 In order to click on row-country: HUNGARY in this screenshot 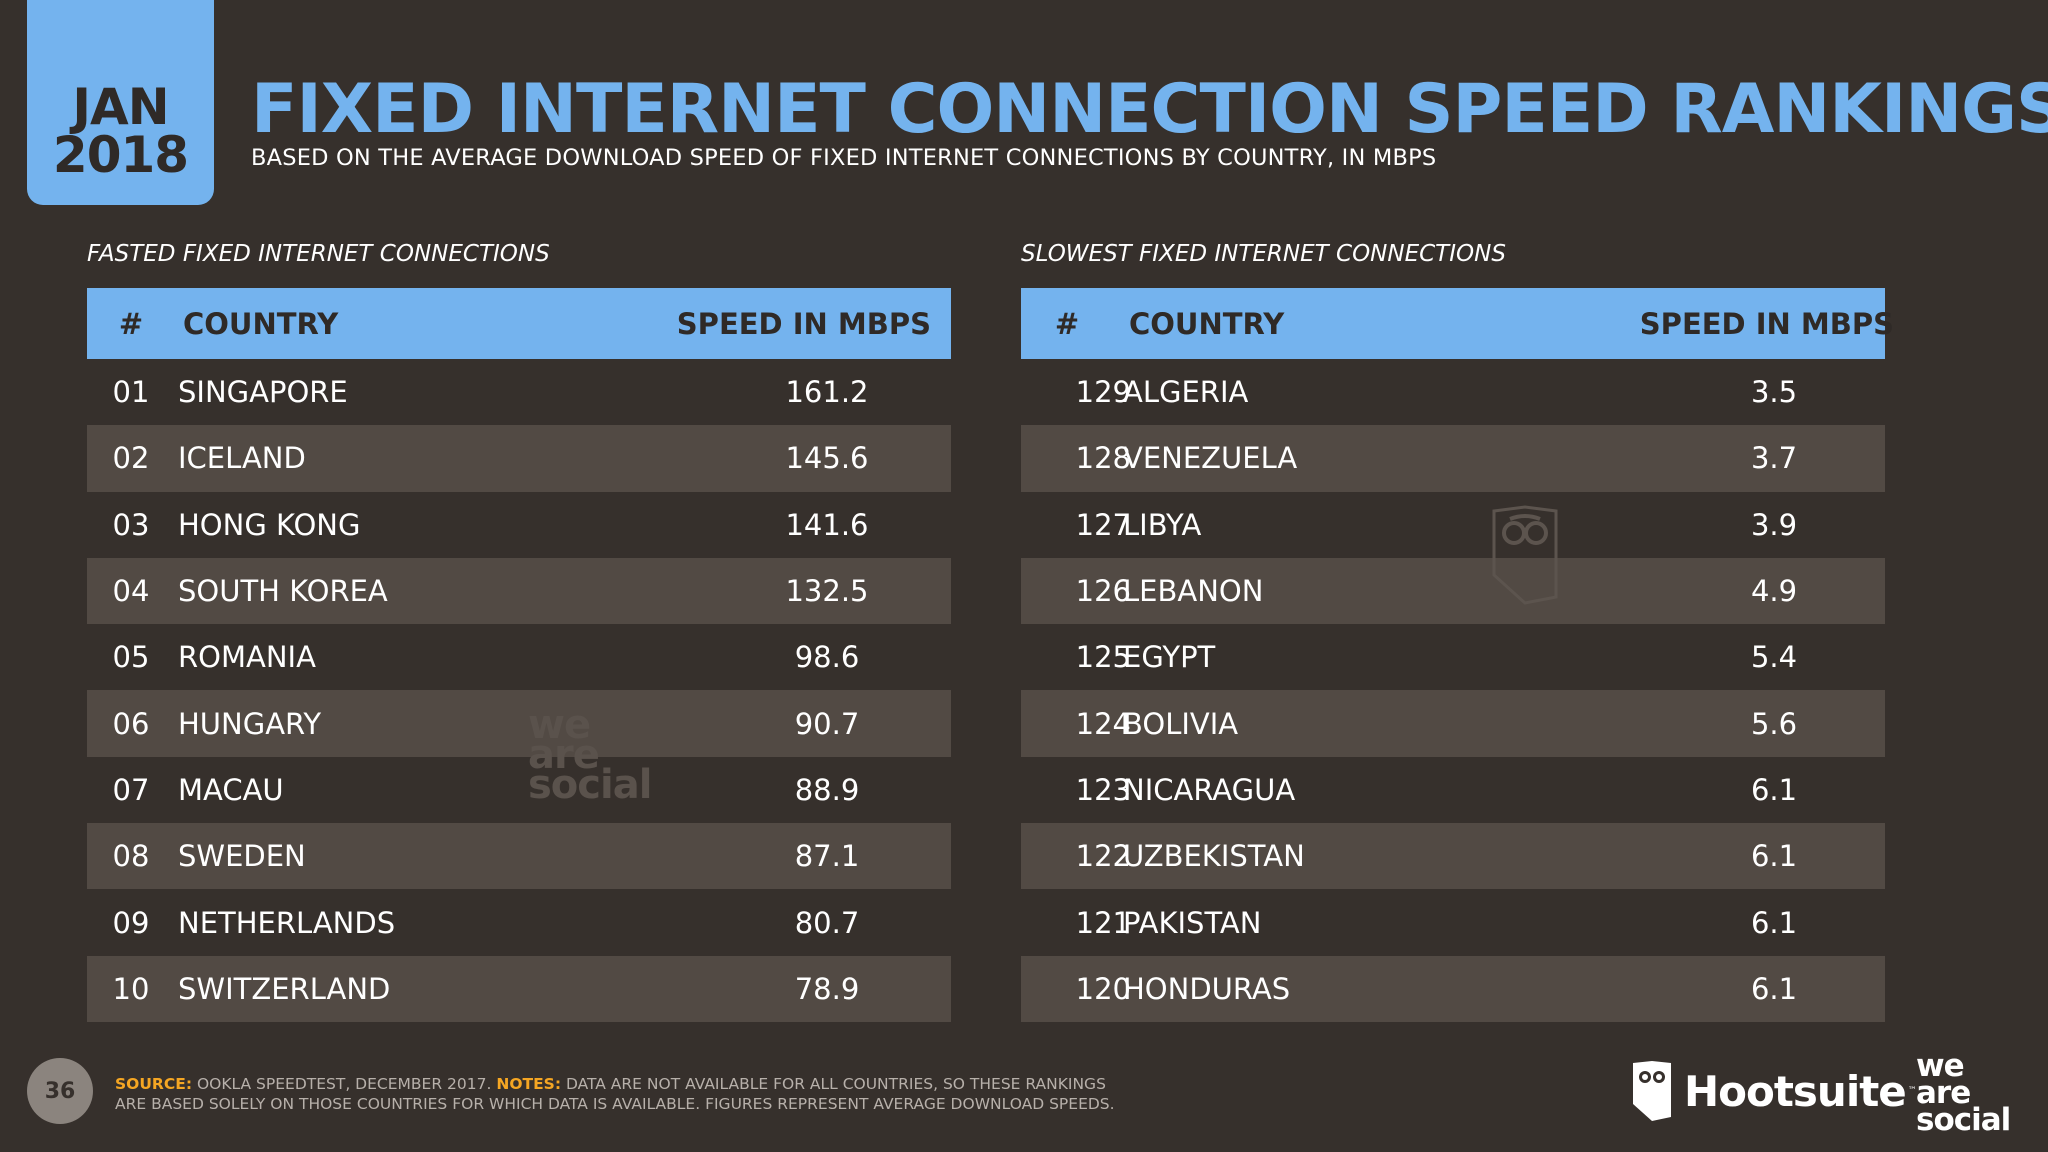, I will do `click(250, 723)`.